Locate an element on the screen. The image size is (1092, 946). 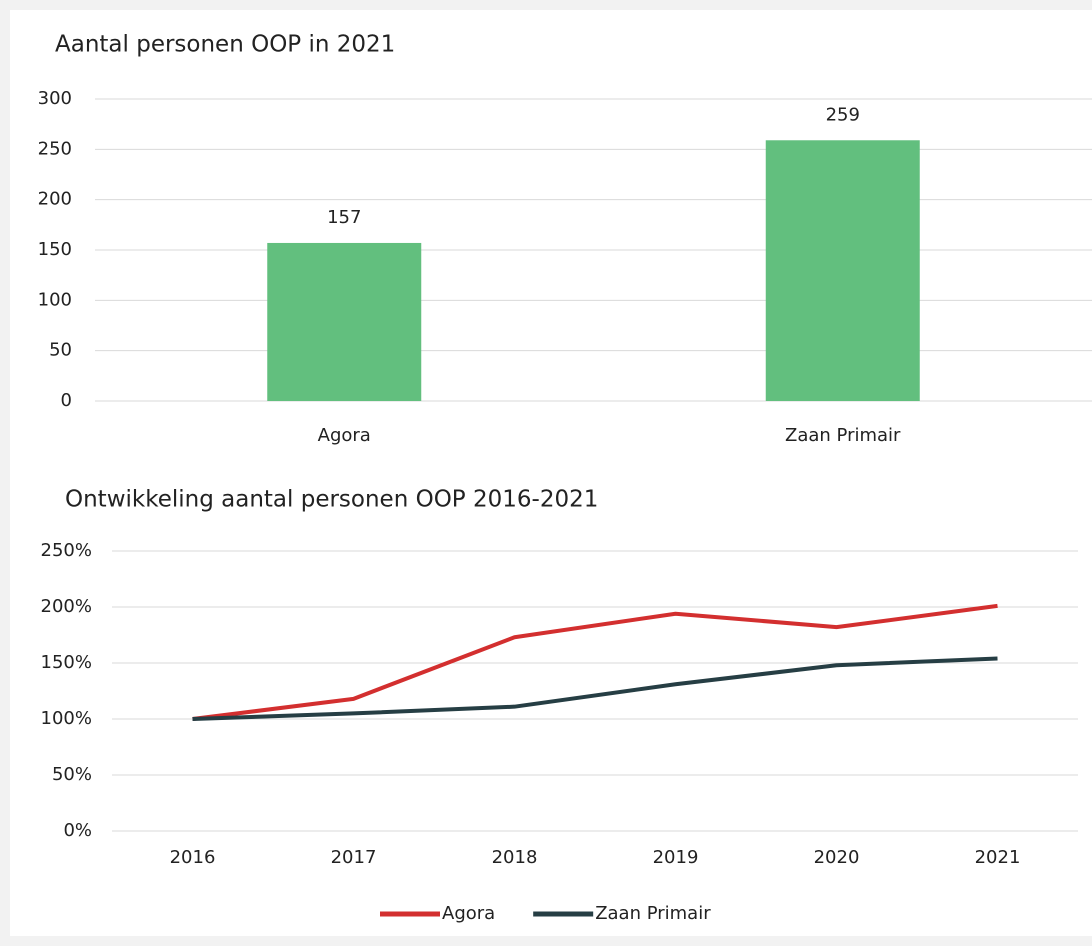
y-tick-label: 0 is located at coordinates (66, 400).